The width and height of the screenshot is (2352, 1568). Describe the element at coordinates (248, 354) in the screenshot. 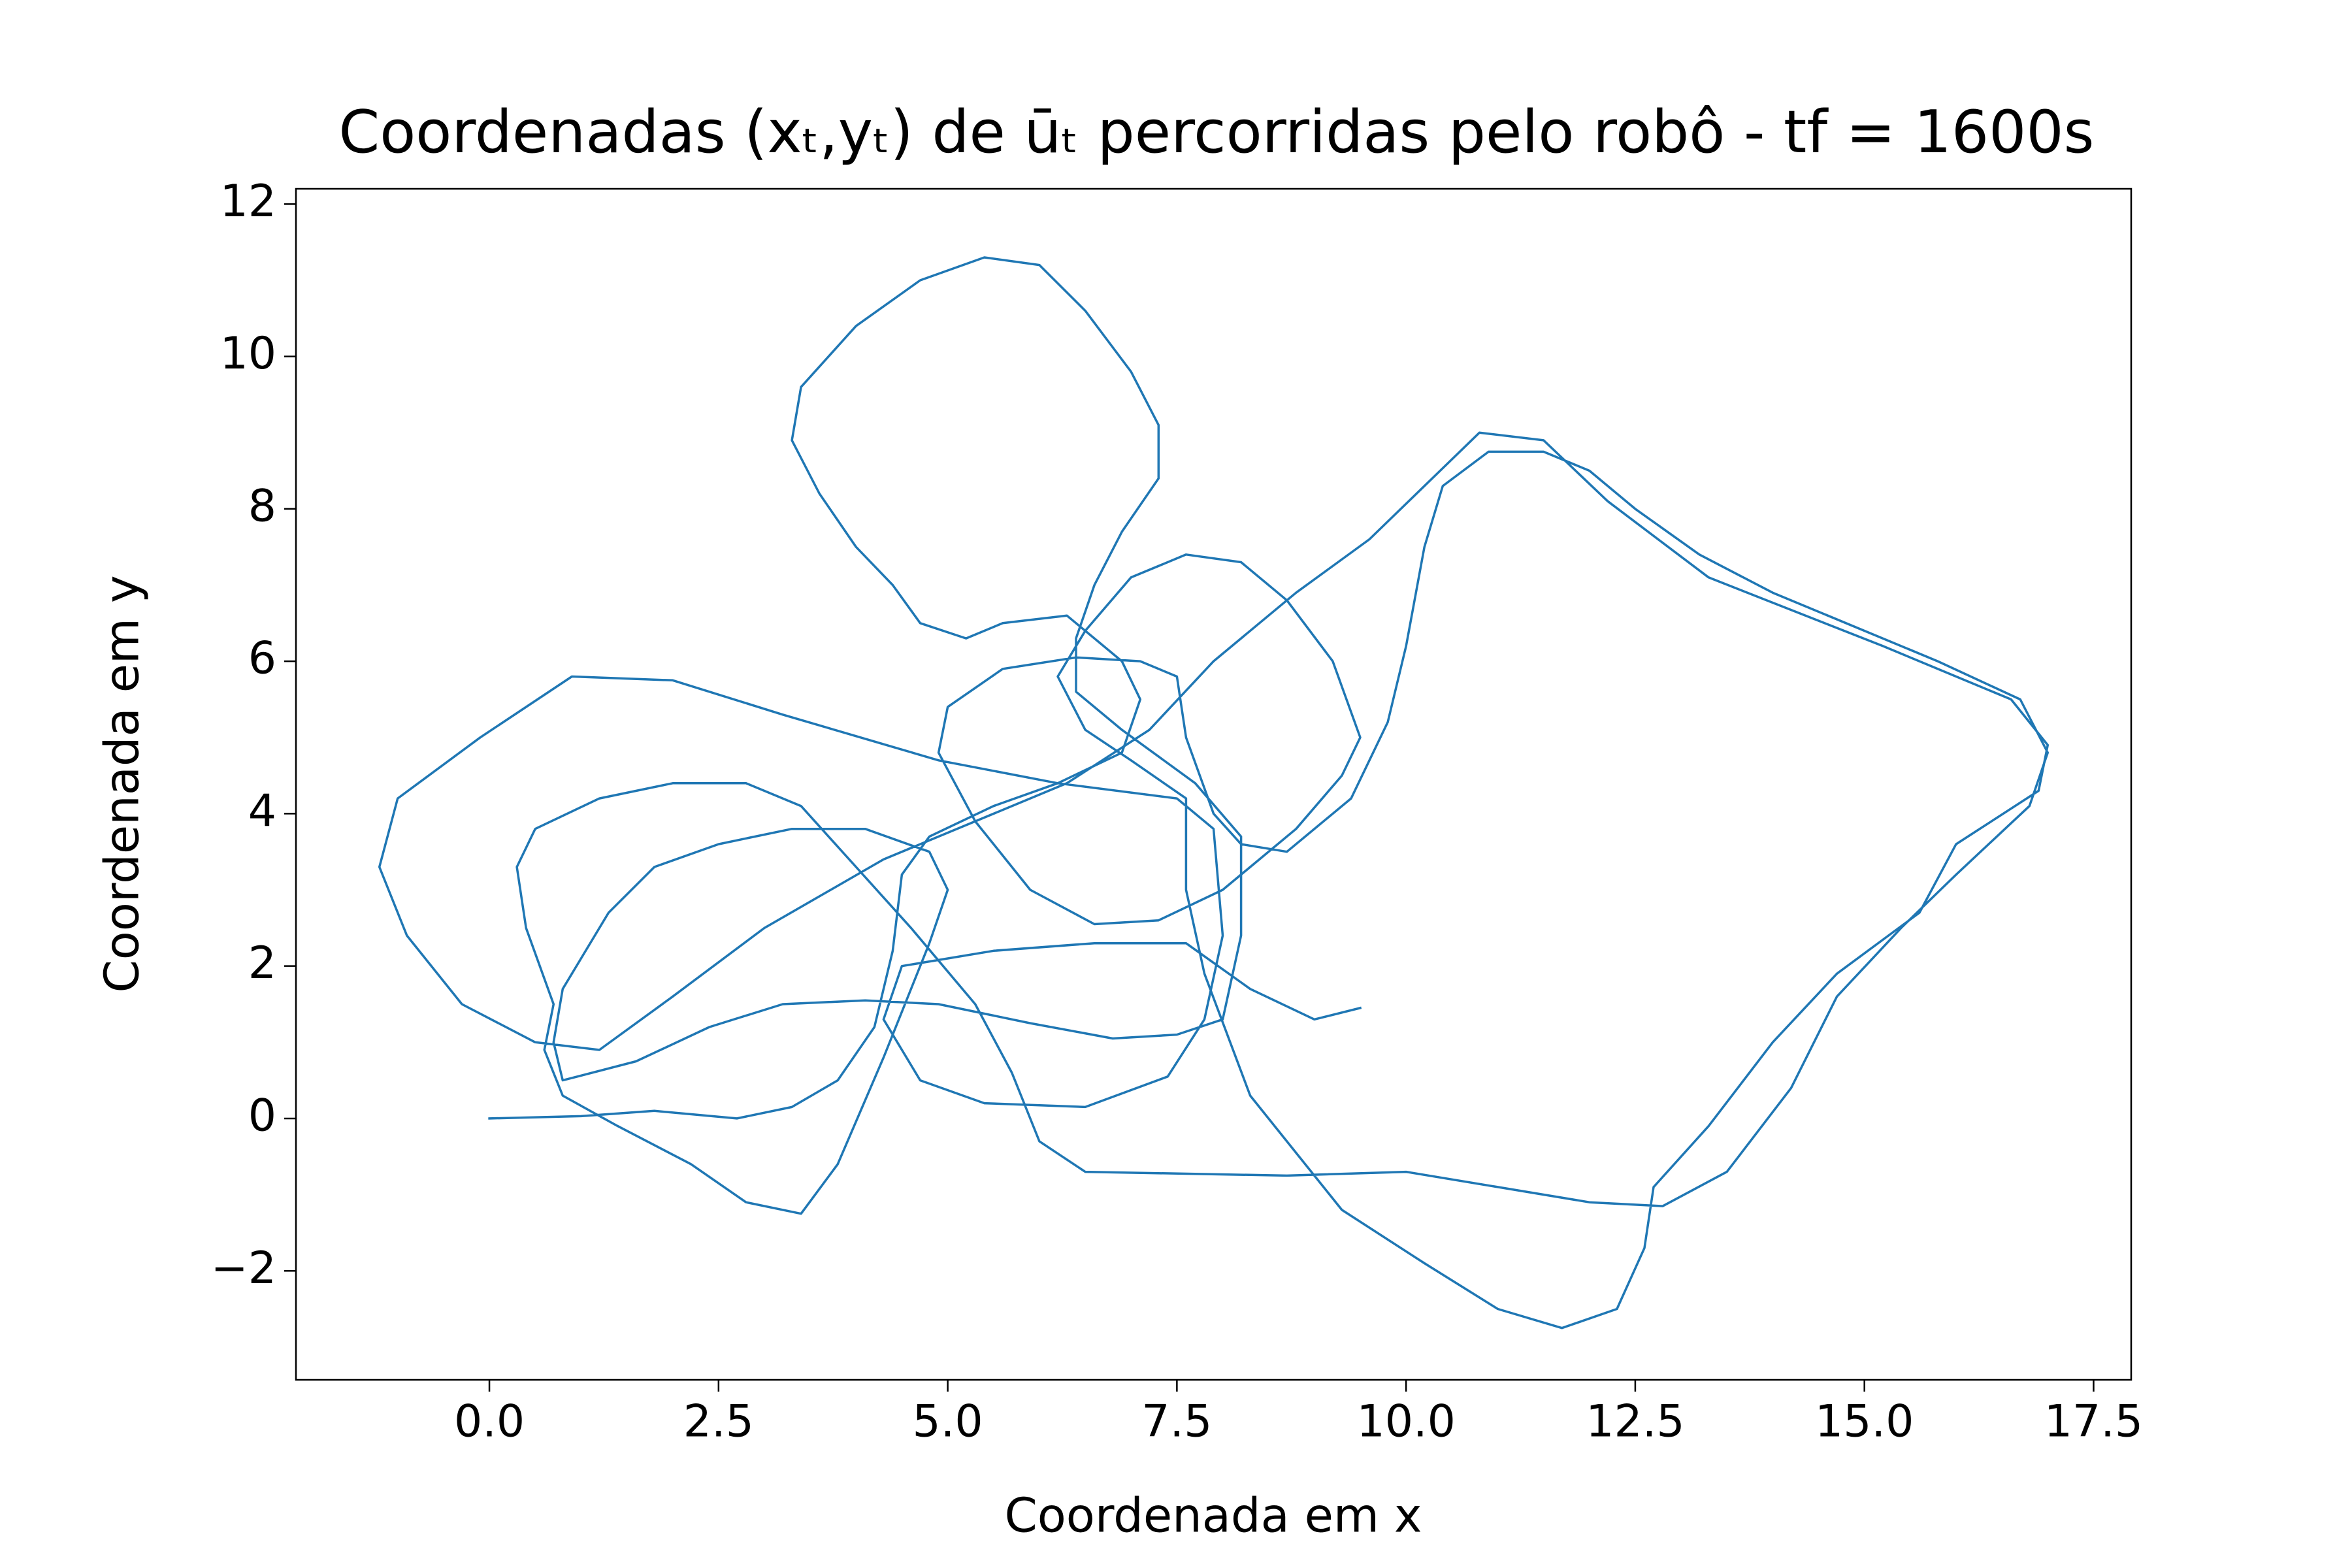

I see `y-tick-label: 10` at that location.